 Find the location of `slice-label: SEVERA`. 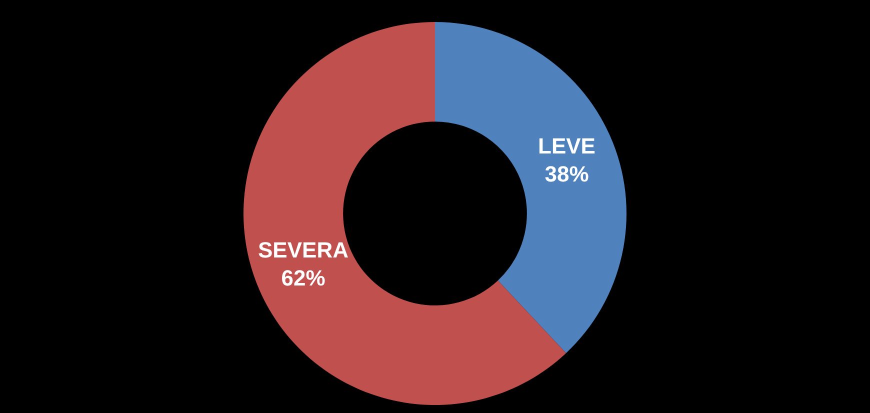

slice-label: SEVERA is located at coordinates (303, 250).